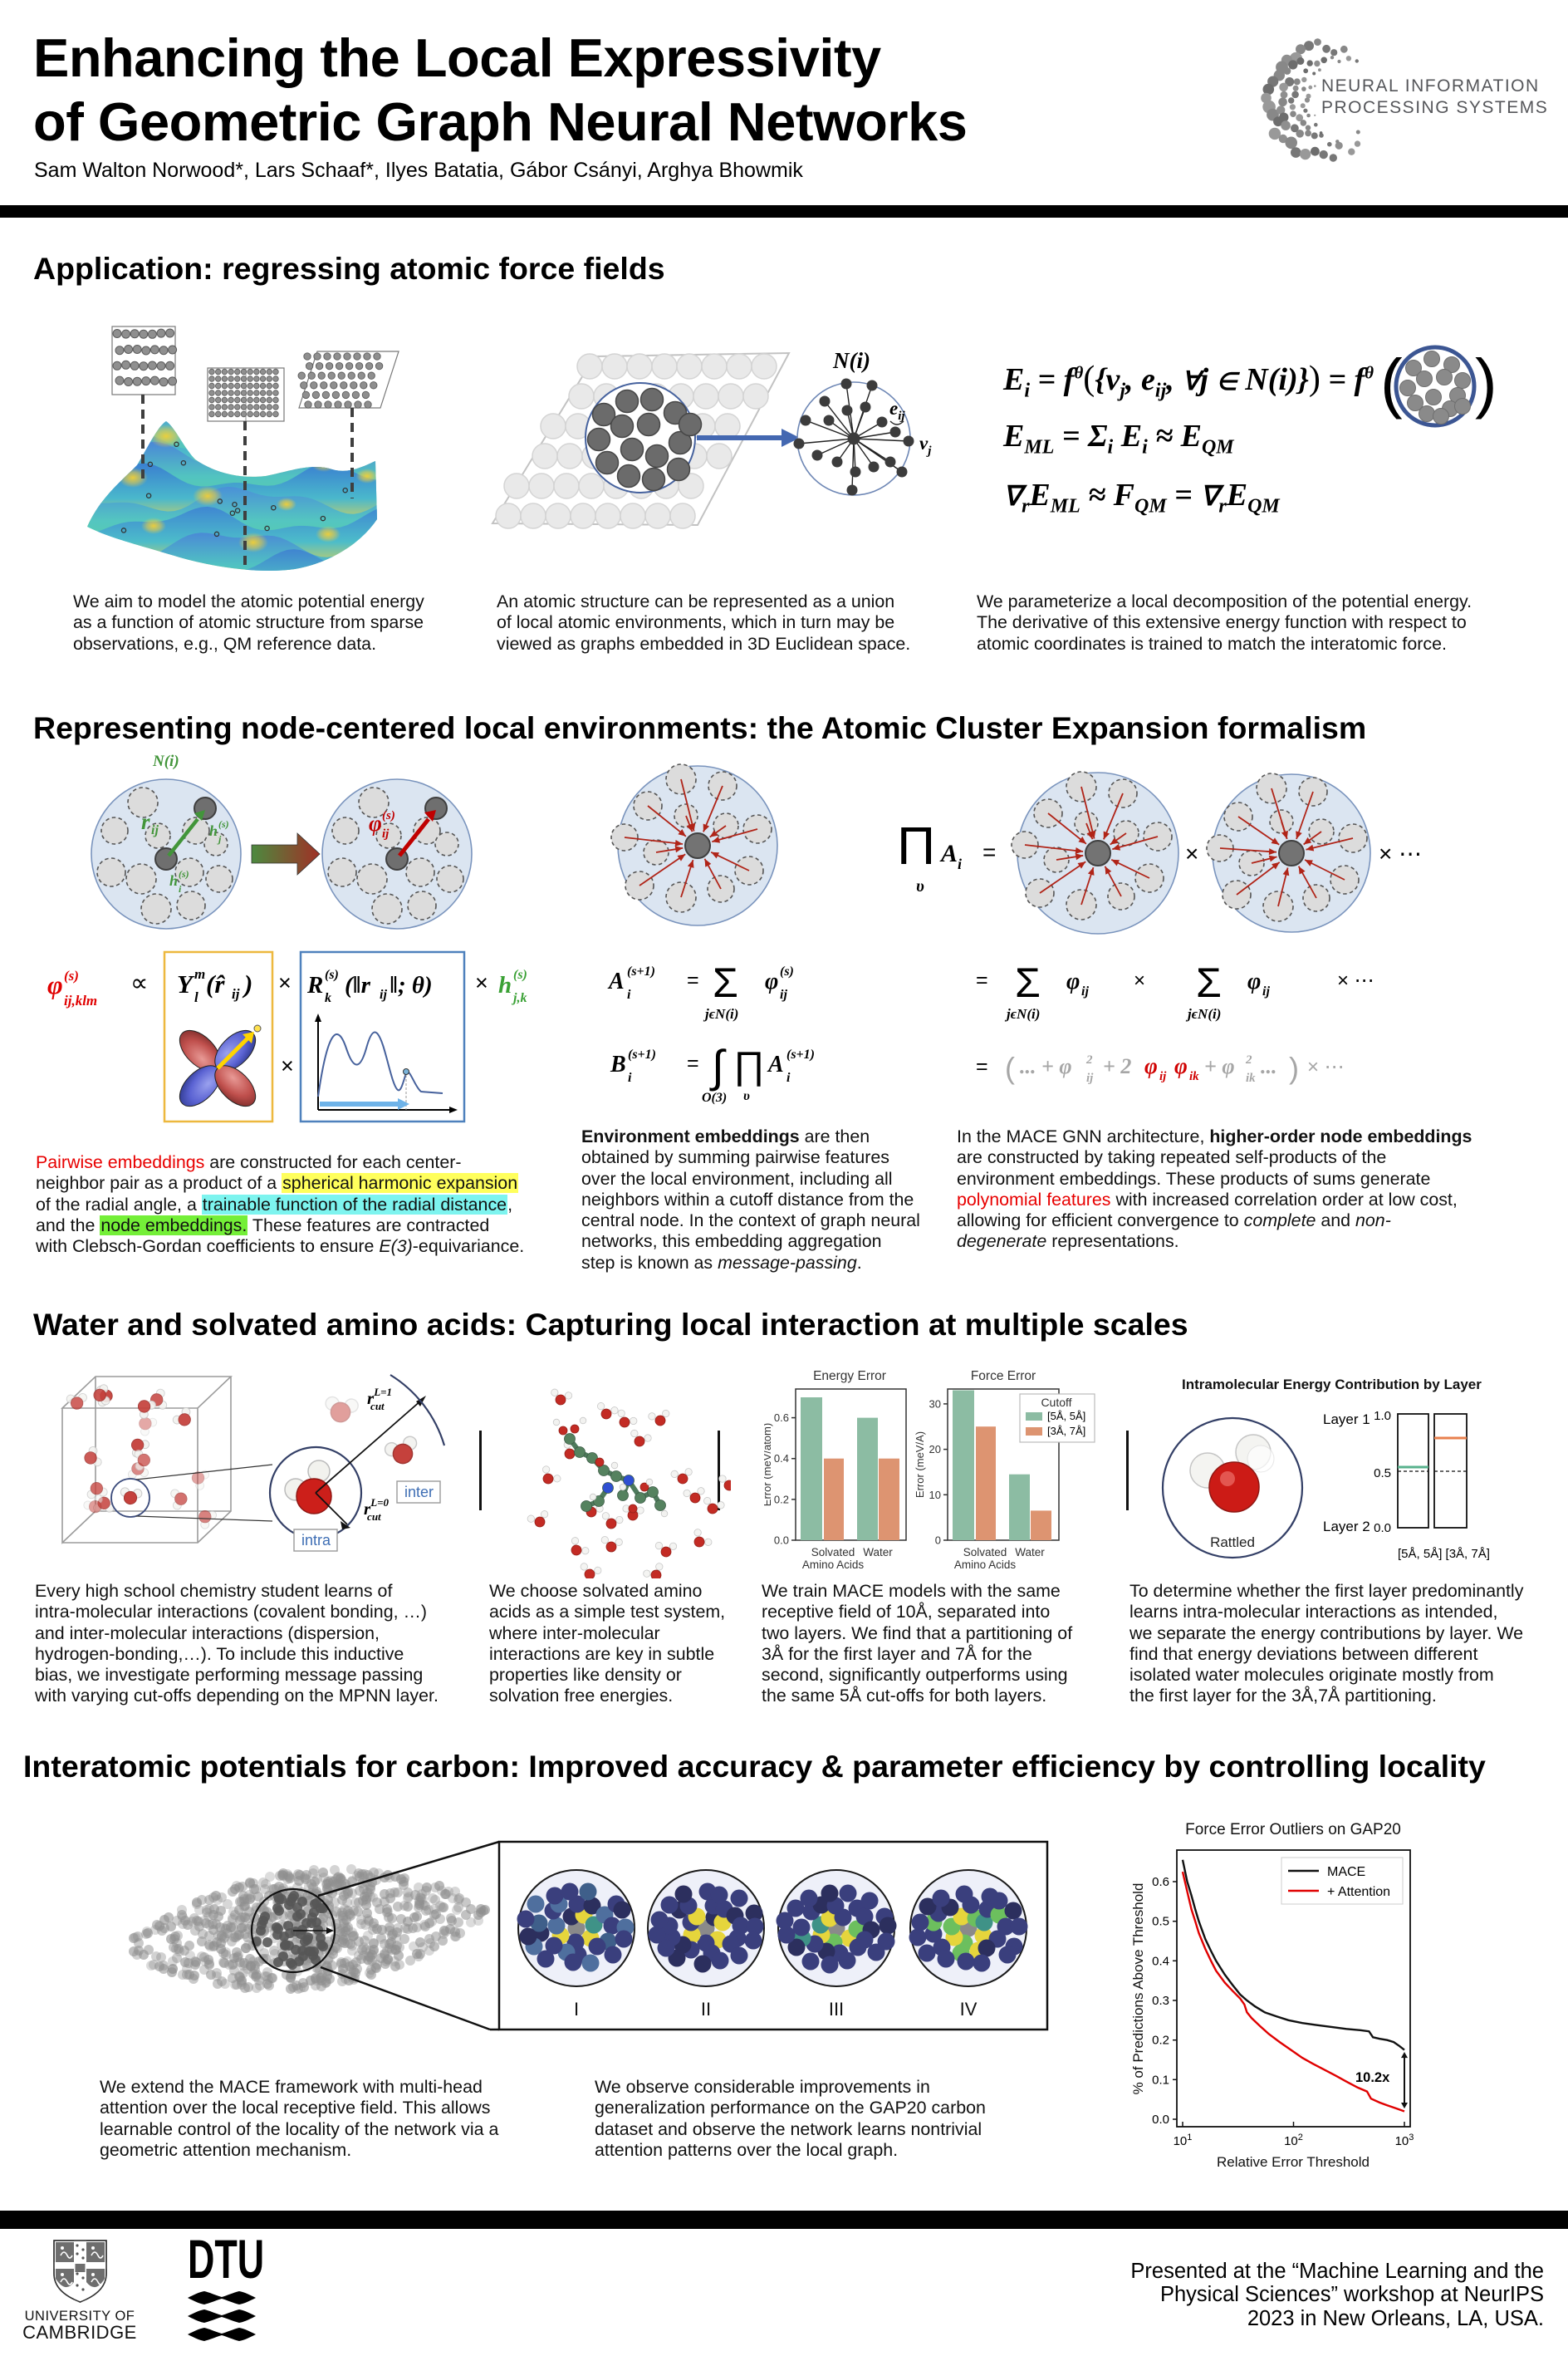 Image resolution: width=1568 pixels, height=2356 pixels. Describe the element at coordinates (878, 1552) in the screenshot. I see `svg-text: Water` at that location.